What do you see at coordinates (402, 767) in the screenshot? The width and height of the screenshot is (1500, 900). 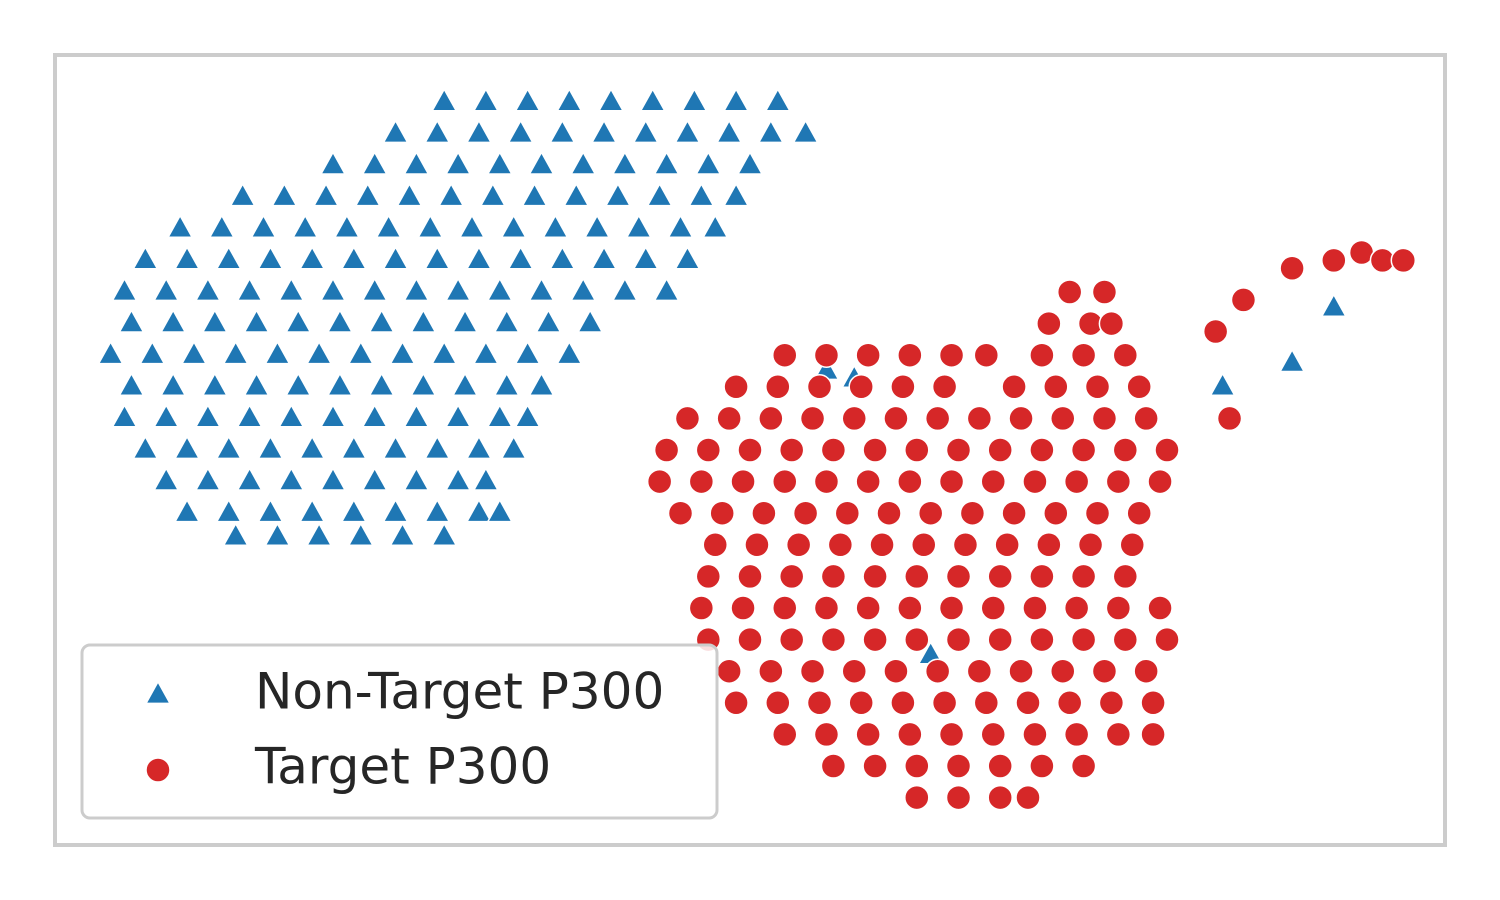 I see `legend-label: Target P300` at bounding box center [402, 767].